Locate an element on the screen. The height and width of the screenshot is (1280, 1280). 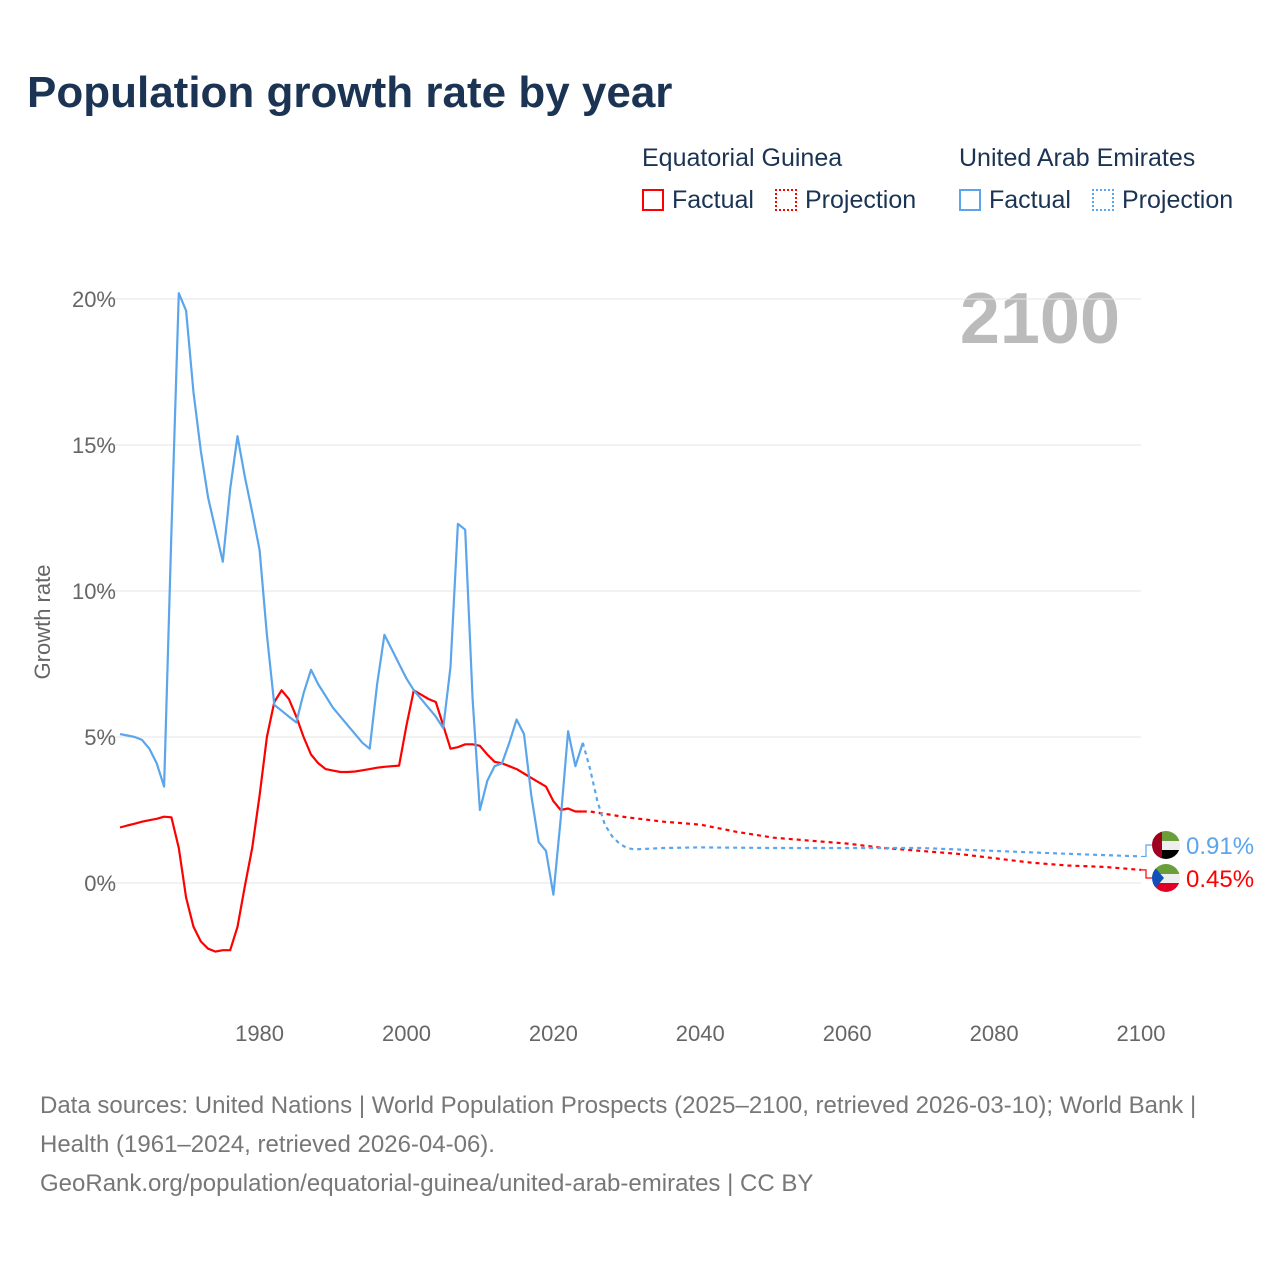
legend-eg-factual: Factual is located at coordinates (698, 200).